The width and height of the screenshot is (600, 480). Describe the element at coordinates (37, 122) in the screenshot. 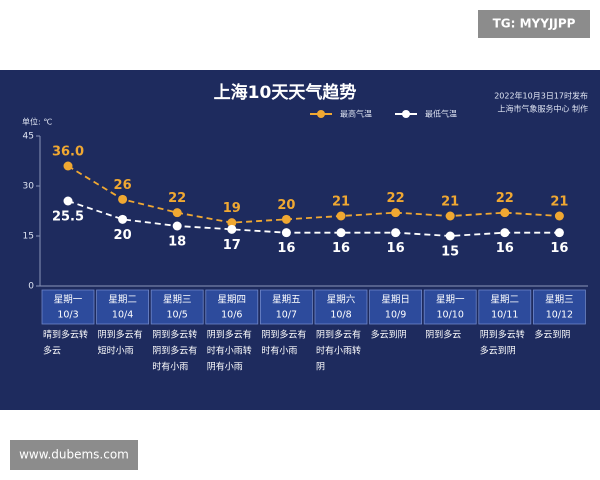

I see `unit-label: 单位: ℃` at that location.